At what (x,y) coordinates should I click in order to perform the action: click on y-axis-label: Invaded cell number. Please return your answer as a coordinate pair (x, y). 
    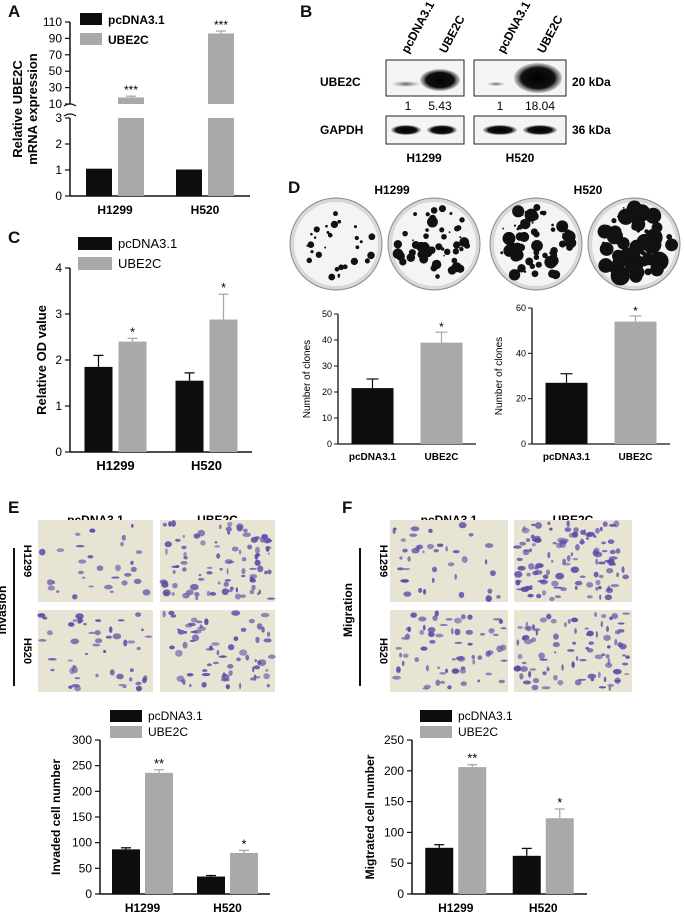
    Looking at the image, I should click on (56, 817).